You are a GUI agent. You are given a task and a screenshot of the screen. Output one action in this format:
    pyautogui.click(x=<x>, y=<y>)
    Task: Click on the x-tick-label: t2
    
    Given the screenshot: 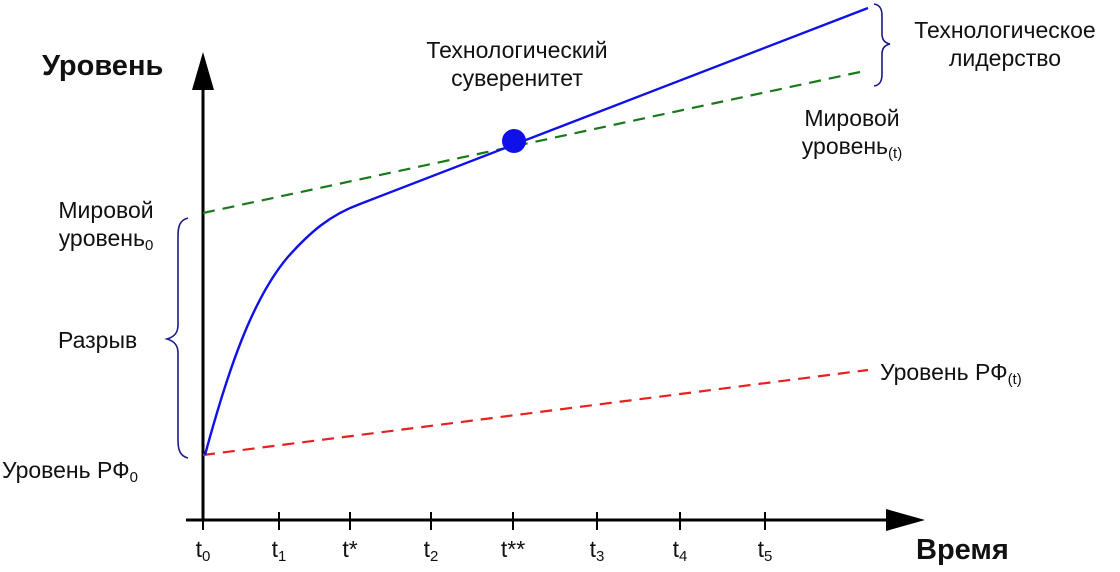 What is the action you would take?
    pyautogui.click(x=431, y=550)
    